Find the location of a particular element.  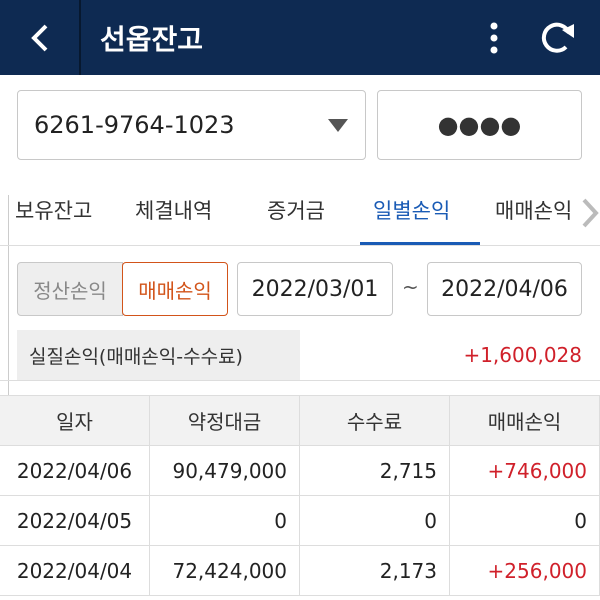

toggle: 정산손익 is located at coordinates (70, 289).